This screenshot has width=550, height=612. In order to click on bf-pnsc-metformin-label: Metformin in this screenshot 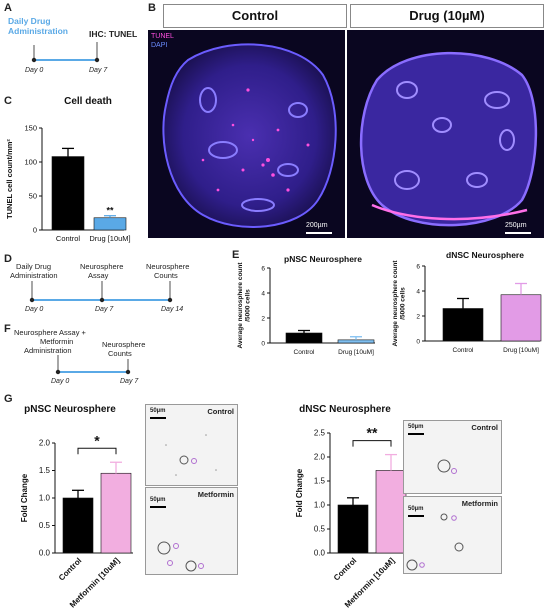, I will do `click(215, 494)`.